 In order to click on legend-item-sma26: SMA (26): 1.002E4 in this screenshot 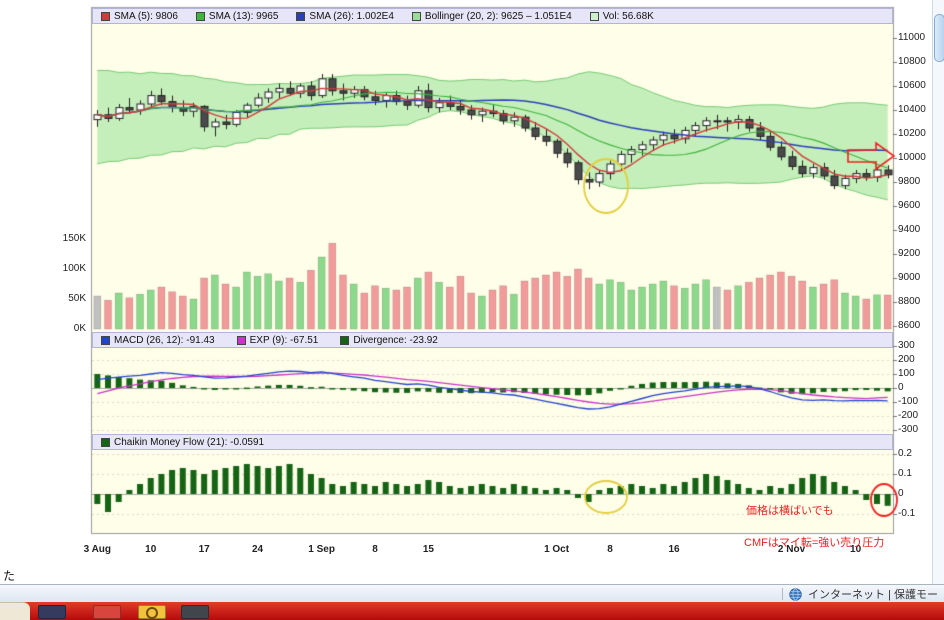, I will do `click(345, 16)`.